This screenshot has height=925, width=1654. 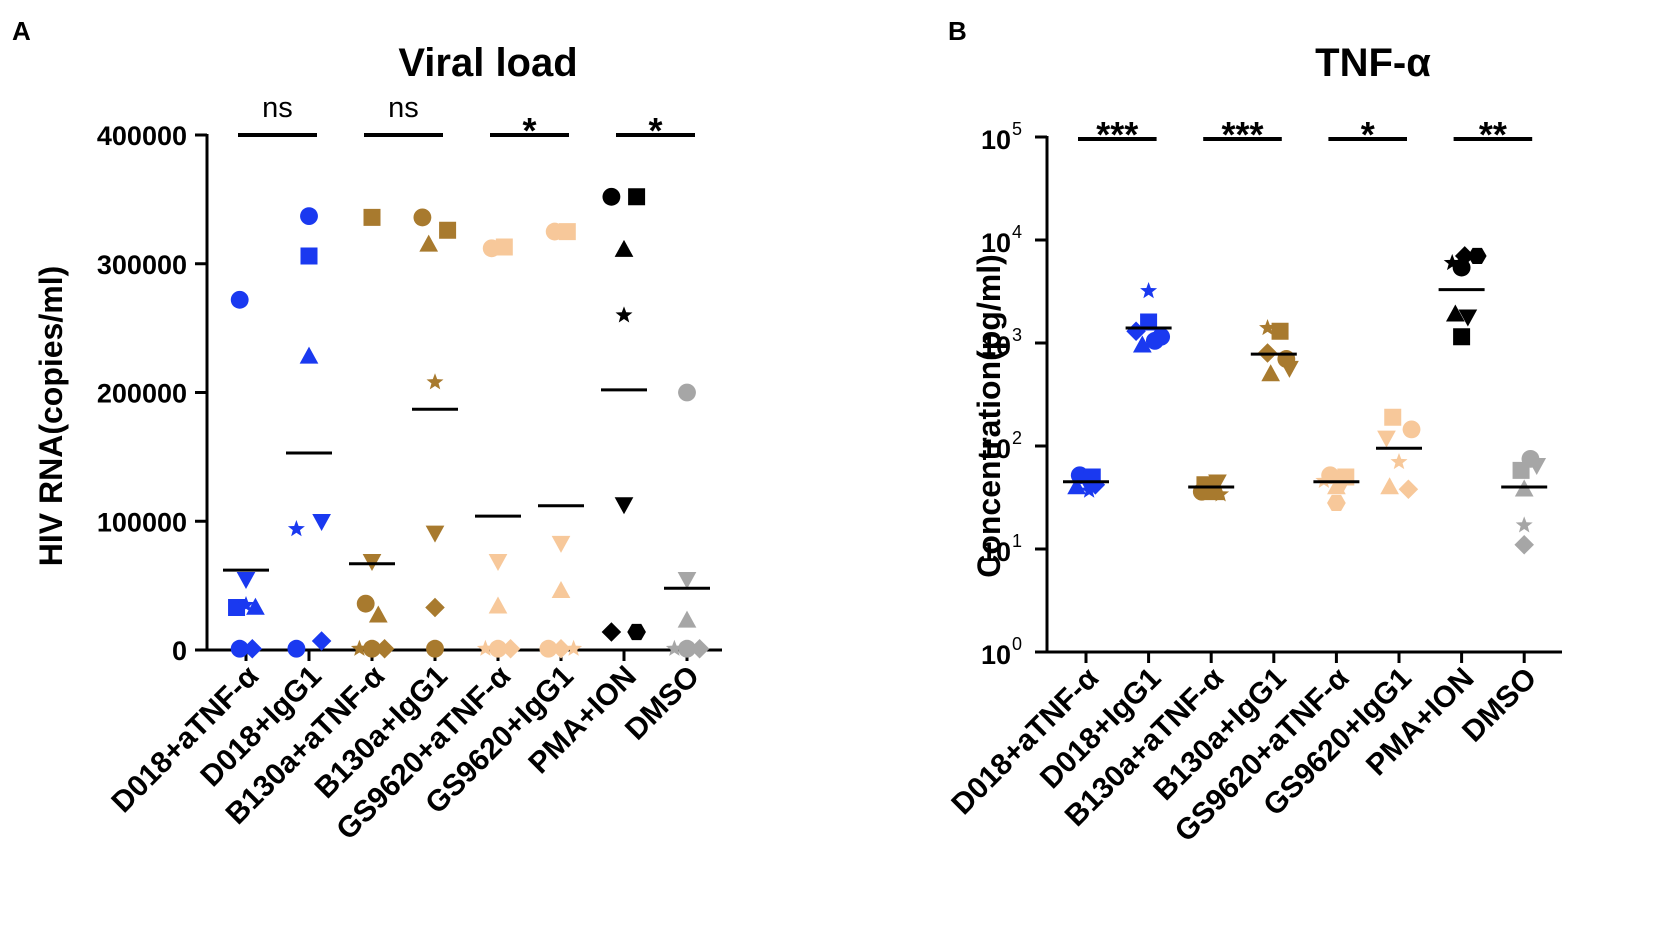 What do you see at coordinates (1373, 63) in the screenshot?
I see `panel-b-title: TNF-α` at bounding box center [1373, 63].